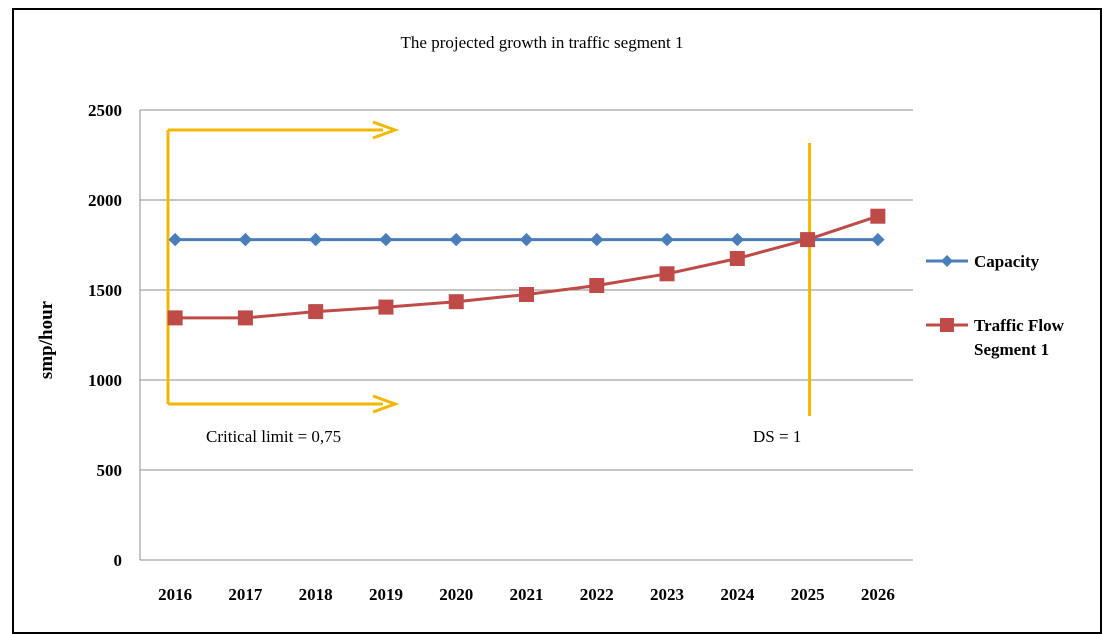 The image size is (1110, 634). I want to click on y-tick-label-1000: 1000, so click(105, 380).